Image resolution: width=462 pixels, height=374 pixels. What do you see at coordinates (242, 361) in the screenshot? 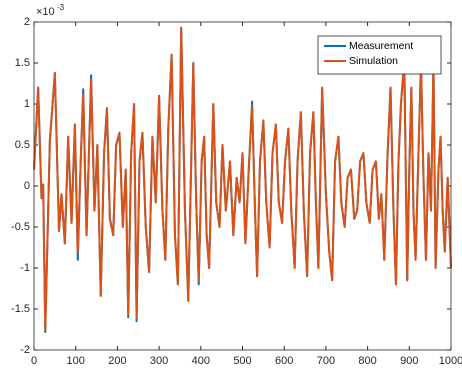
I see `x-tick-label: 500` at bounding box center [242, 361].